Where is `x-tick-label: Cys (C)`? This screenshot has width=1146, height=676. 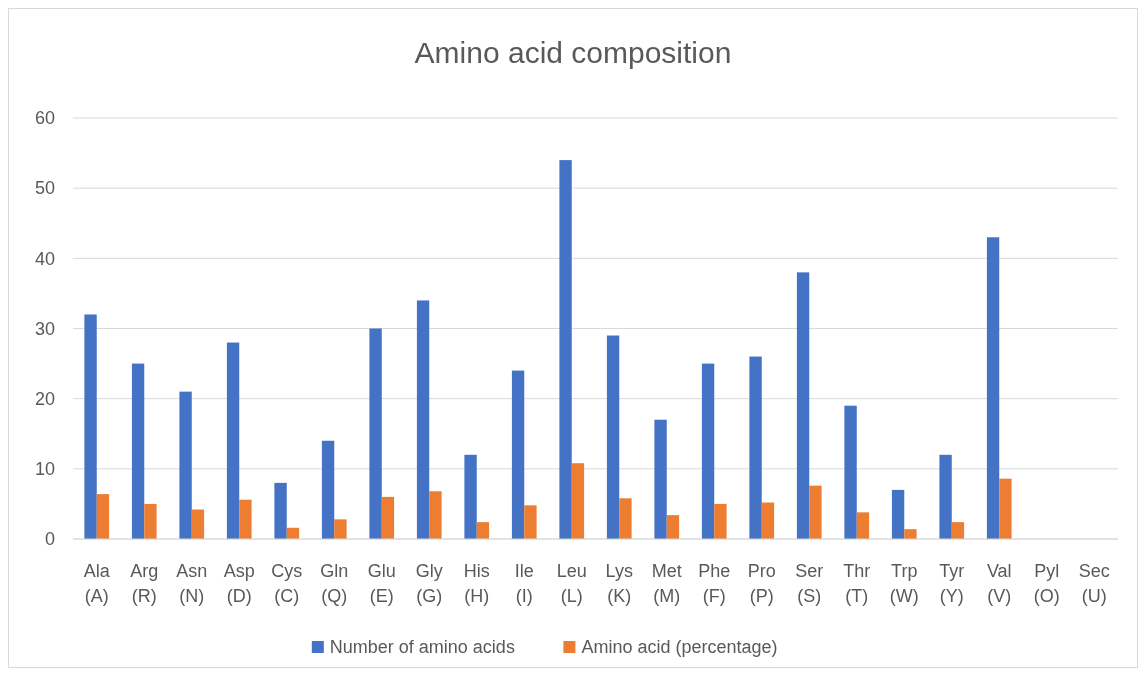 x-tick-label: Cys (C) is located at coordinates (287, 583).